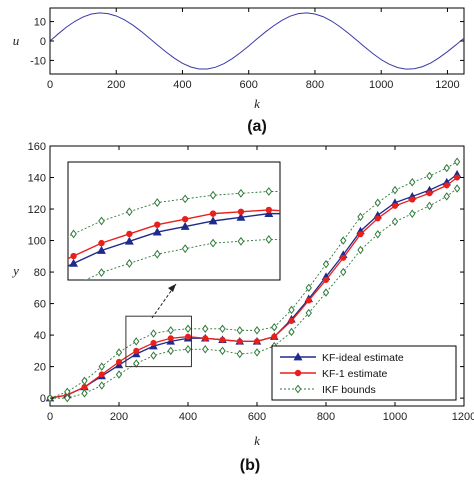  What do you see at coordinates (355, 374) in the screenshot?
I see `legend-label-1: KF-1 estimate` at bounding box center [355, 374].